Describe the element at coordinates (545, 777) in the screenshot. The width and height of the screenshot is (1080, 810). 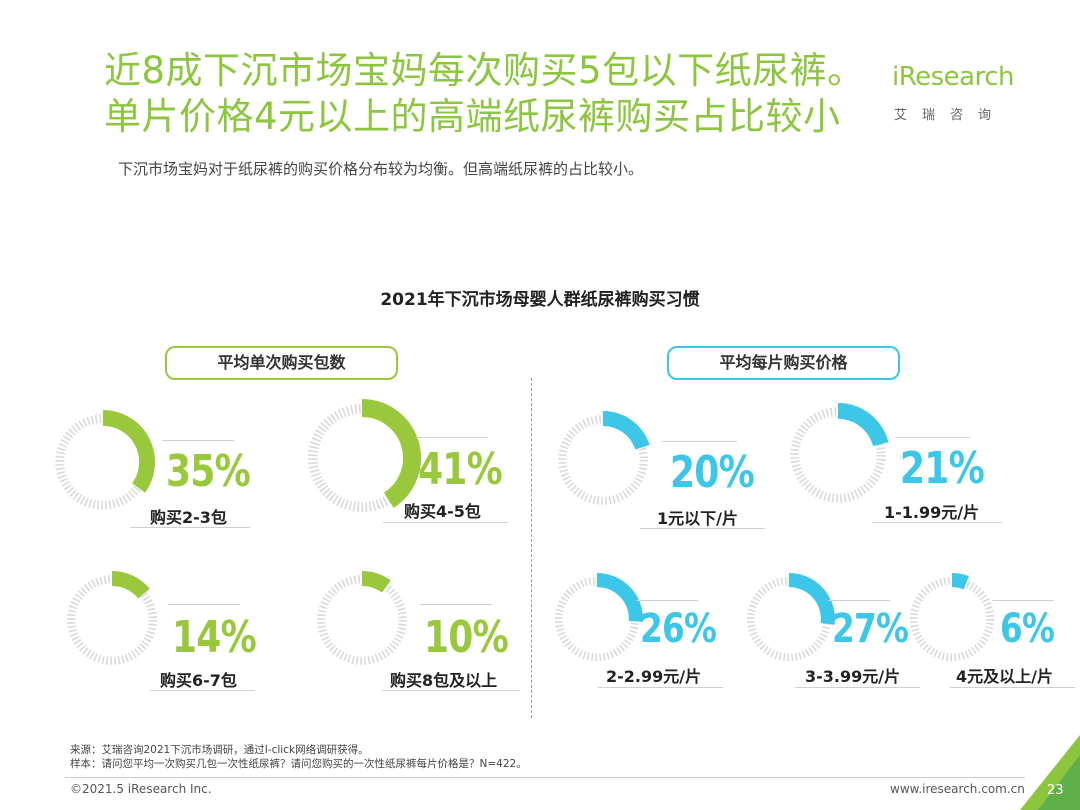
I see `footer-divider` at that location.